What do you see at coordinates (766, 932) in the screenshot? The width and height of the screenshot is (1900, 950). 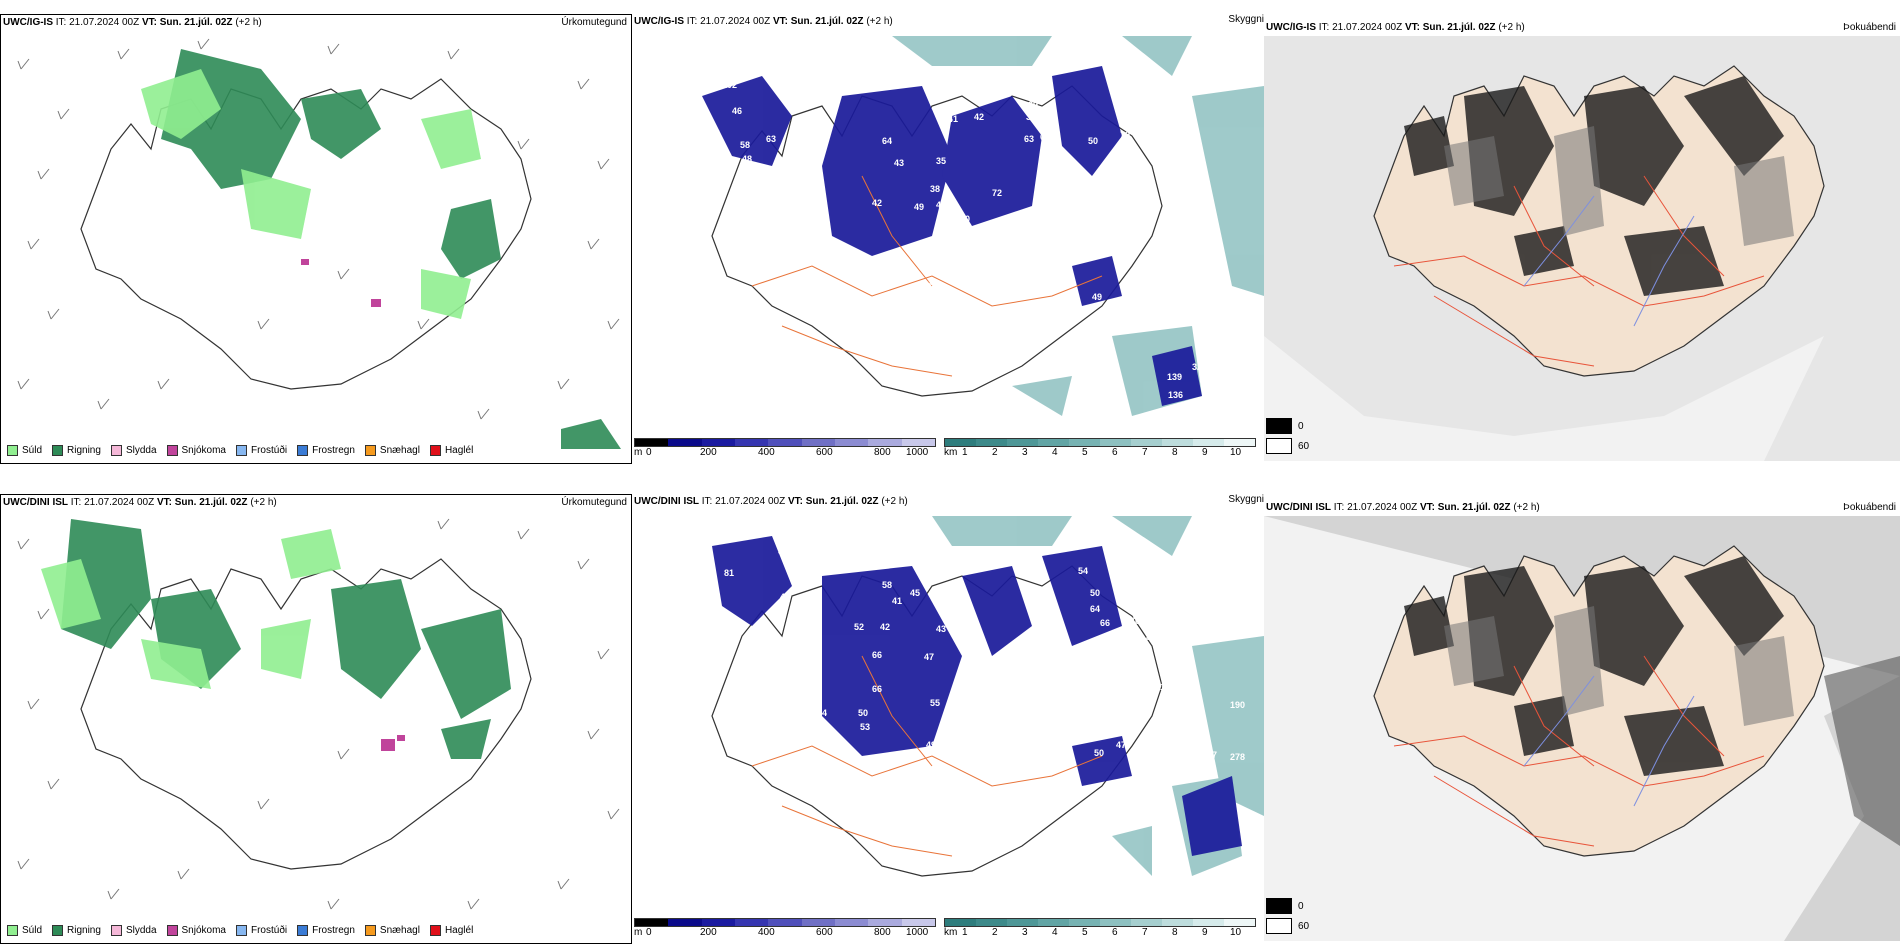 I see `colorbar-tick: 400` at bounding box center [766, 932].